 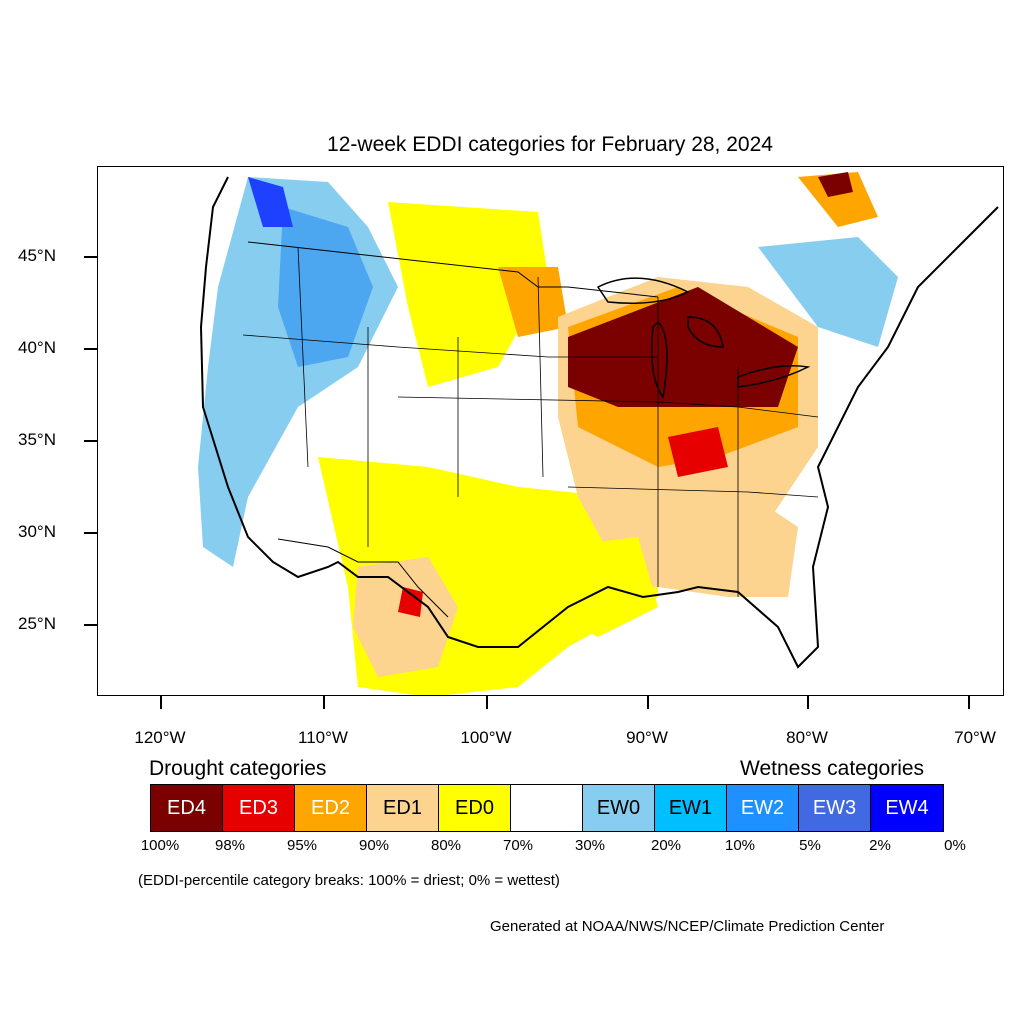 I want to click on break-label: 100%, so click(x=160, y=845).